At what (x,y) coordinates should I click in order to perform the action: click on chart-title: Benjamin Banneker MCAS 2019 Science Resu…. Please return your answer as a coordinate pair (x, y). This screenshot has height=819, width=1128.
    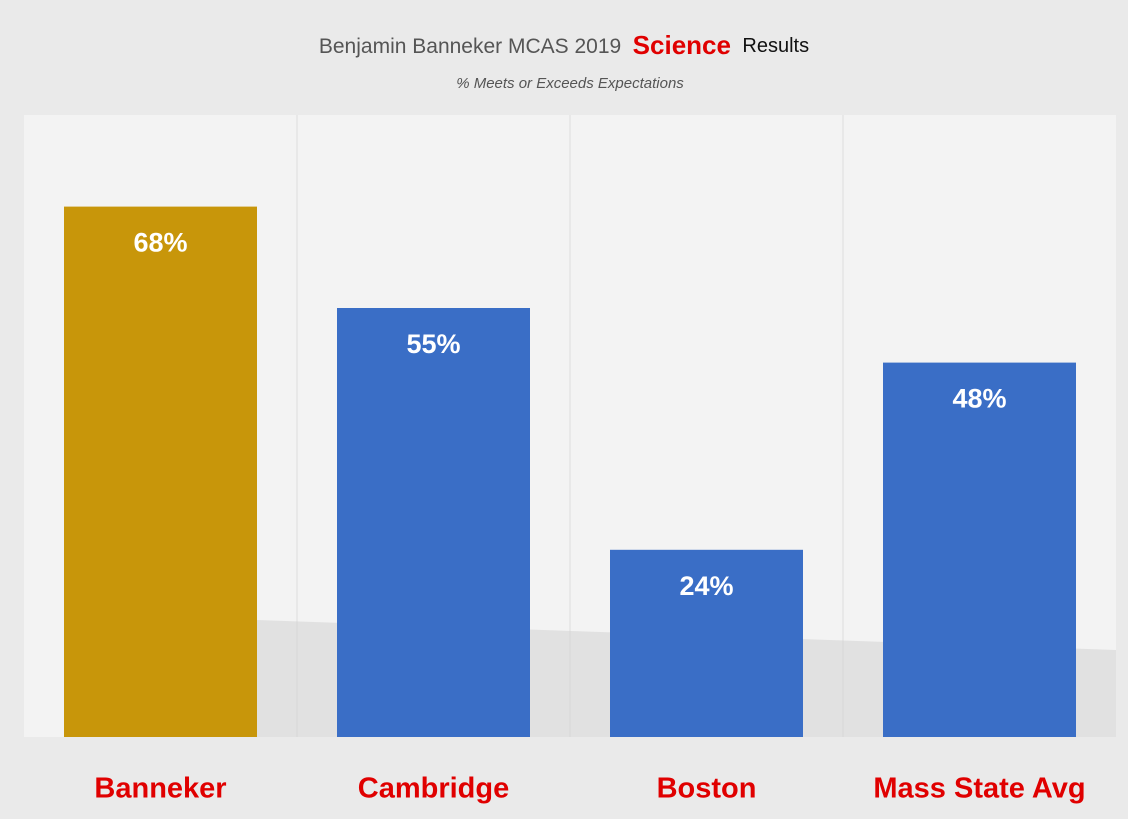
    Looking at the image, I should click on (564, 45).